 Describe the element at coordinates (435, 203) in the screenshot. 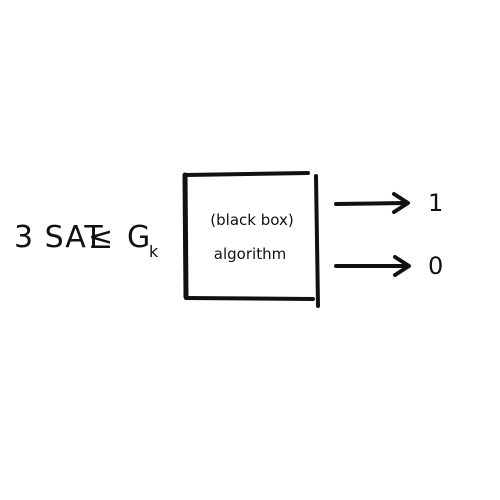

I see `output-one-label: 1` at that location.